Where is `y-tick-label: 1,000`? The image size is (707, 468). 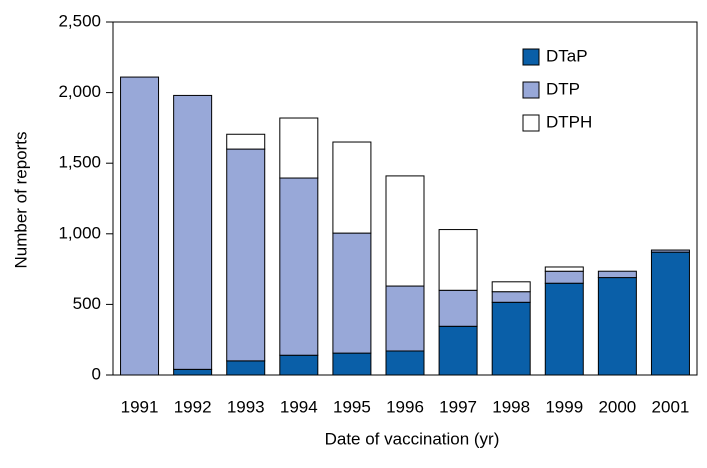
y-tick-label: 1,000 is located at coordinates (79, 232).